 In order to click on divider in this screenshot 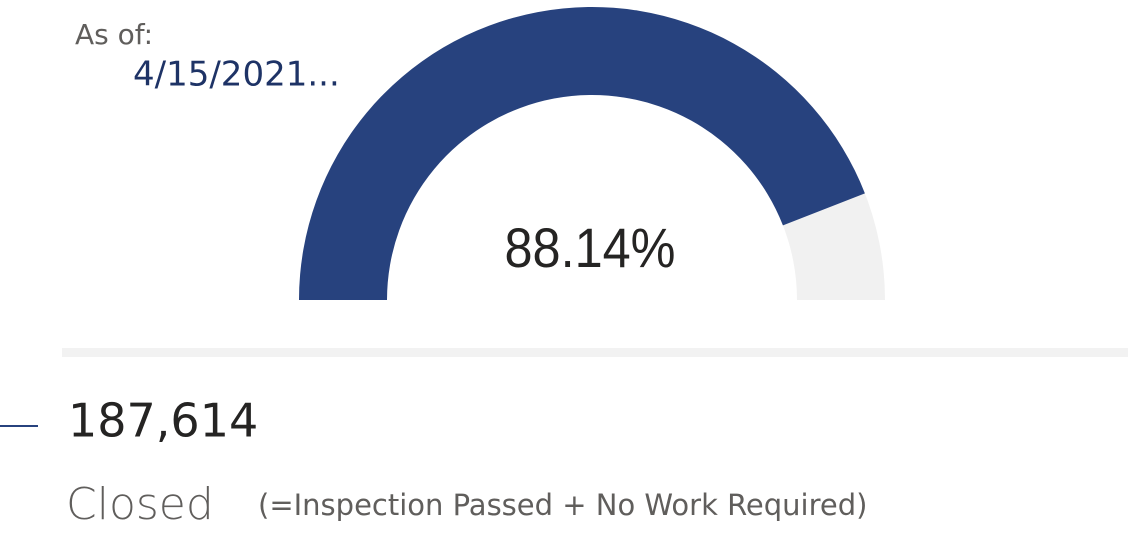, I will do `click(595, 352)`.